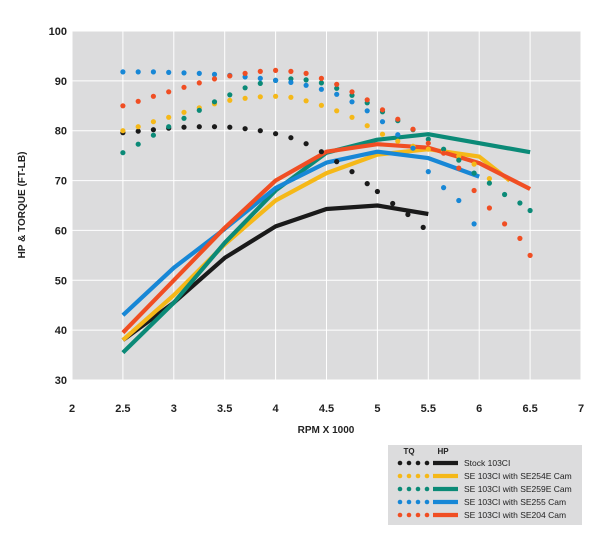  What do you see at coordinates (479, 409) in the screenshot?
I see `x-tick-label: 6` at bounding box center [479, 409].